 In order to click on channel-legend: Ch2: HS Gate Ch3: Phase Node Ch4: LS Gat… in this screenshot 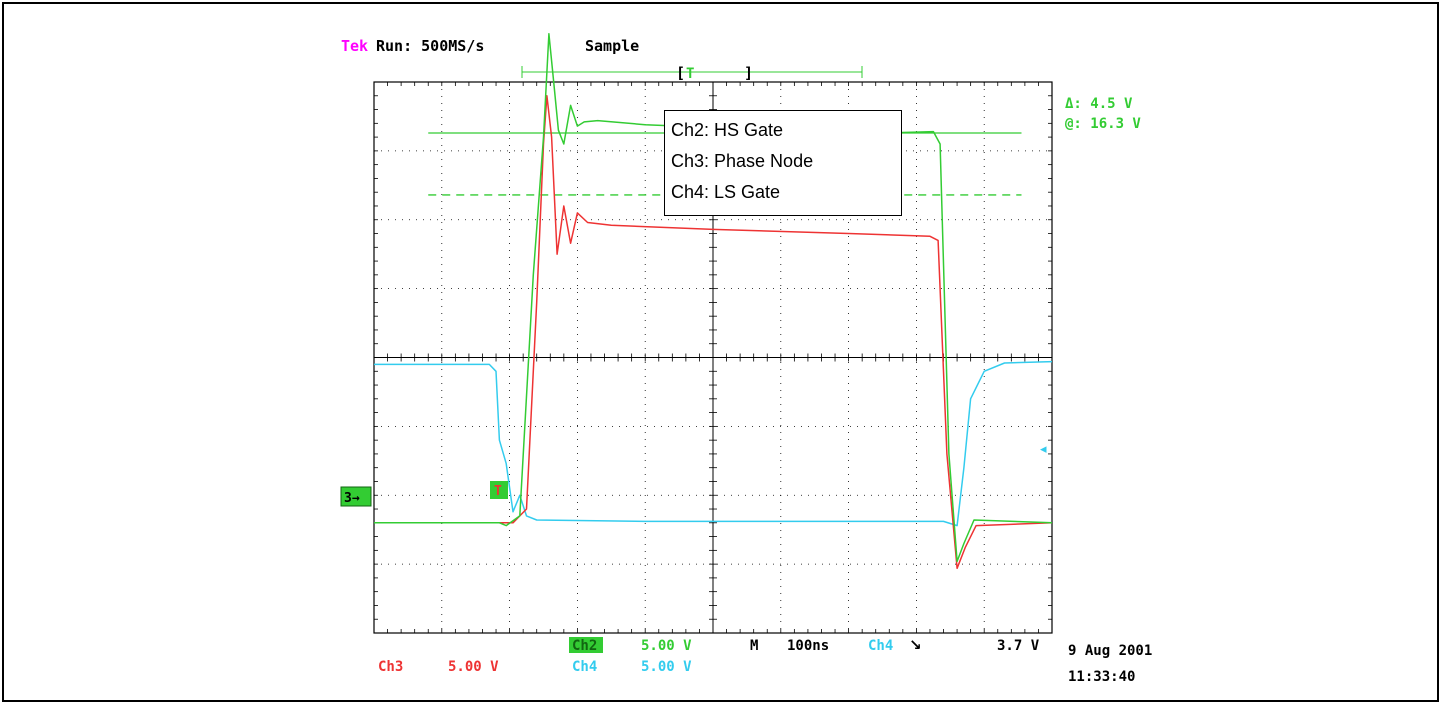, I will do `click(783, 163)`.